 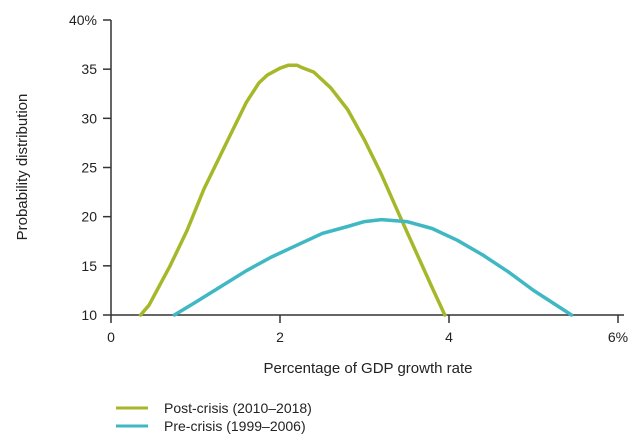 I want to click on y-ticks: 10 15 20 25 30 35 40%, so click(x=90, y=167).